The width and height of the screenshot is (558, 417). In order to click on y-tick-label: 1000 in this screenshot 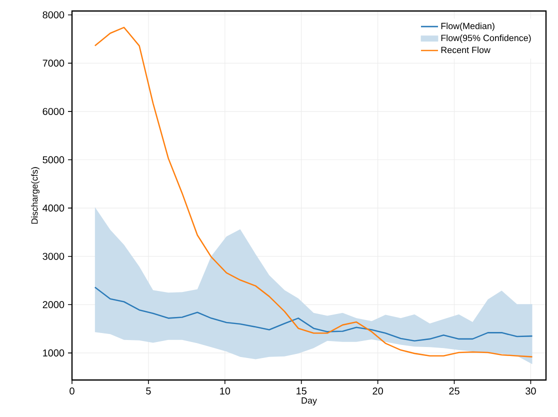, I will do `click(53, 352)`.